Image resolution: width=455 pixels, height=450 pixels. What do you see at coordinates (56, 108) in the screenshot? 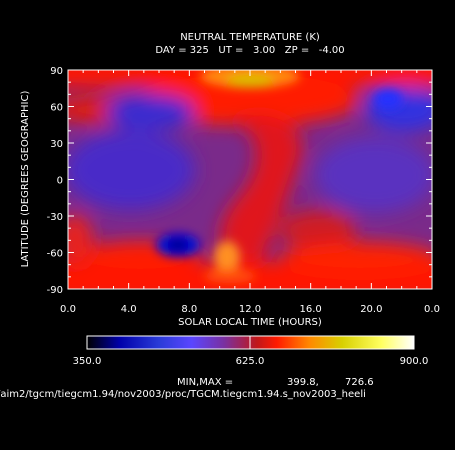
I see `y-tick-label: 60` at bounding box center [56, 108].